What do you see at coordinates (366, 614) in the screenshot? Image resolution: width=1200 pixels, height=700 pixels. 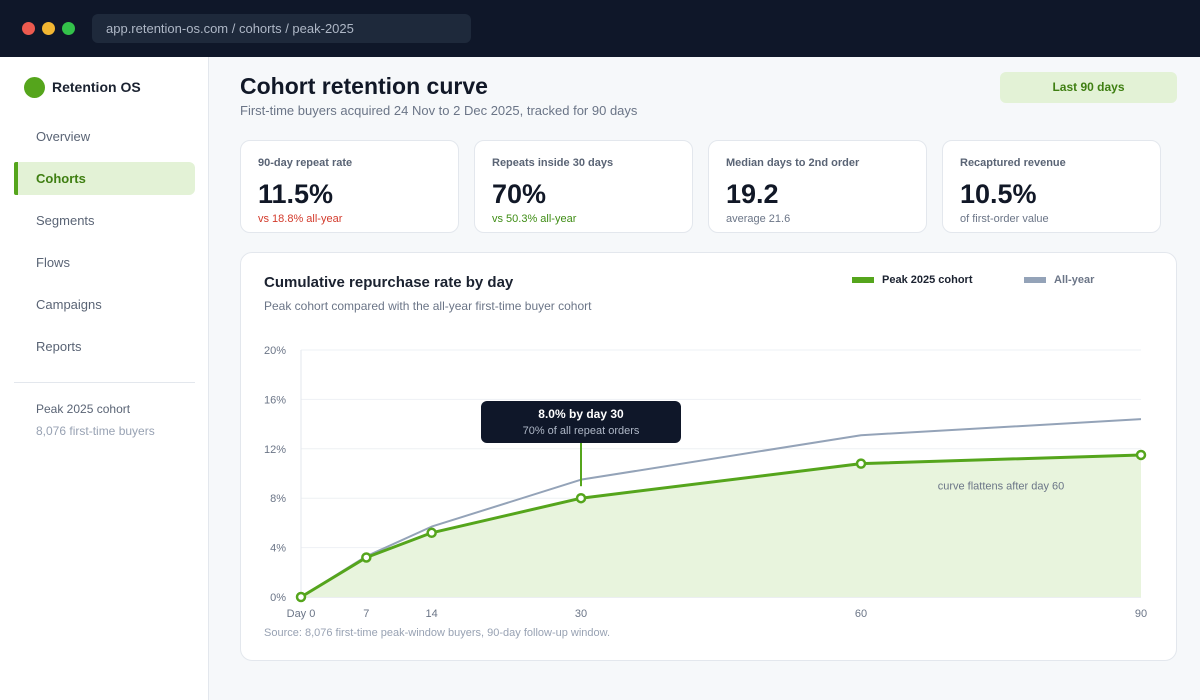 I see `x-tick-label: 7` at bounding box center [366, 614].